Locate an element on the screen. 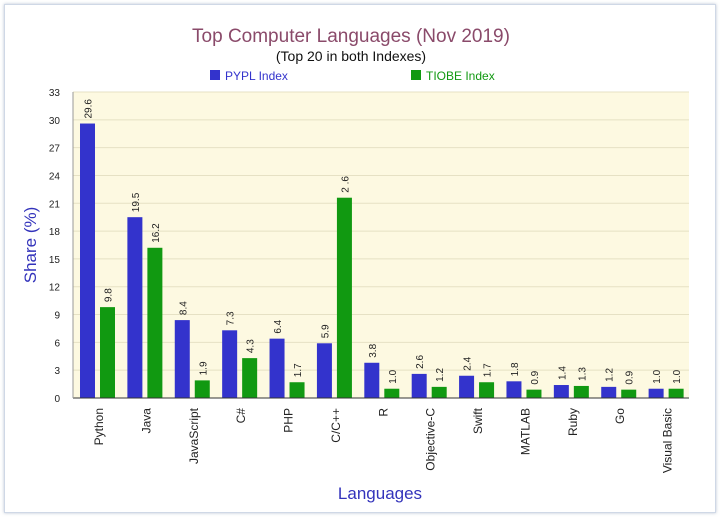 The height and width of the screenshot is (517, 720). y-tick-label: 24 is located at coordinates (55, 176).